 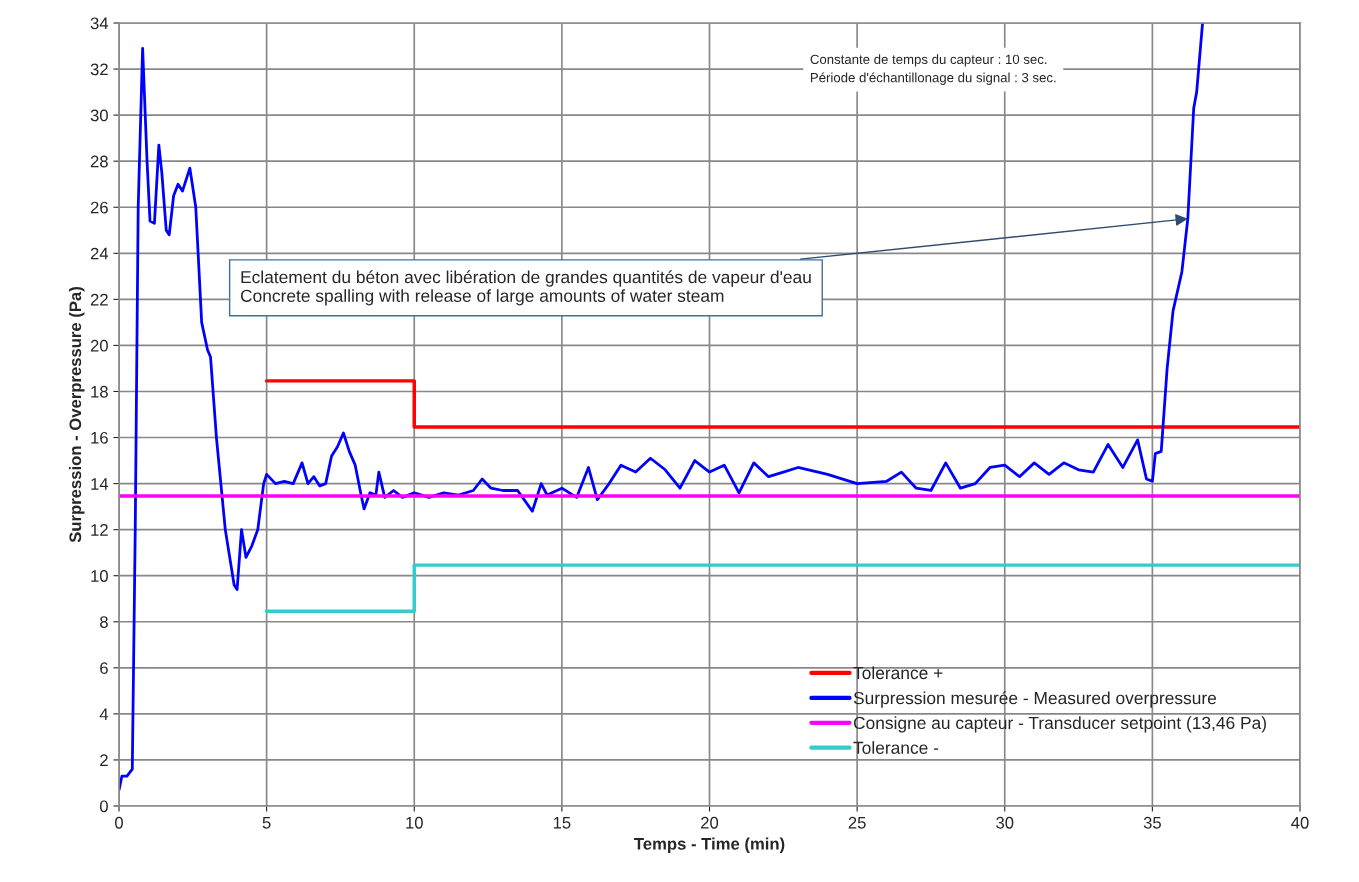 What do you see at coordinates (710, 822) in the screenshot?
I see `x-tick-label: 20` at bounding box center [710, 822].